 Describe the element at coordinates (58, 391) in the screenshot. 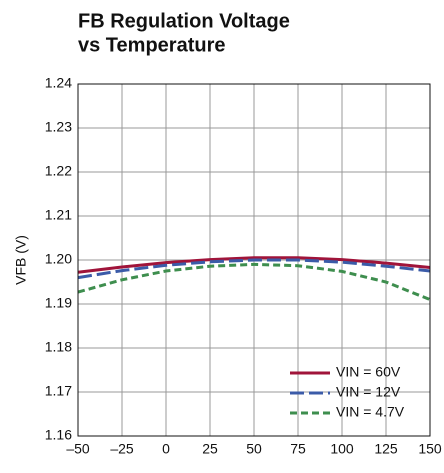

I see `y-tick-label: 1.17` at that location.